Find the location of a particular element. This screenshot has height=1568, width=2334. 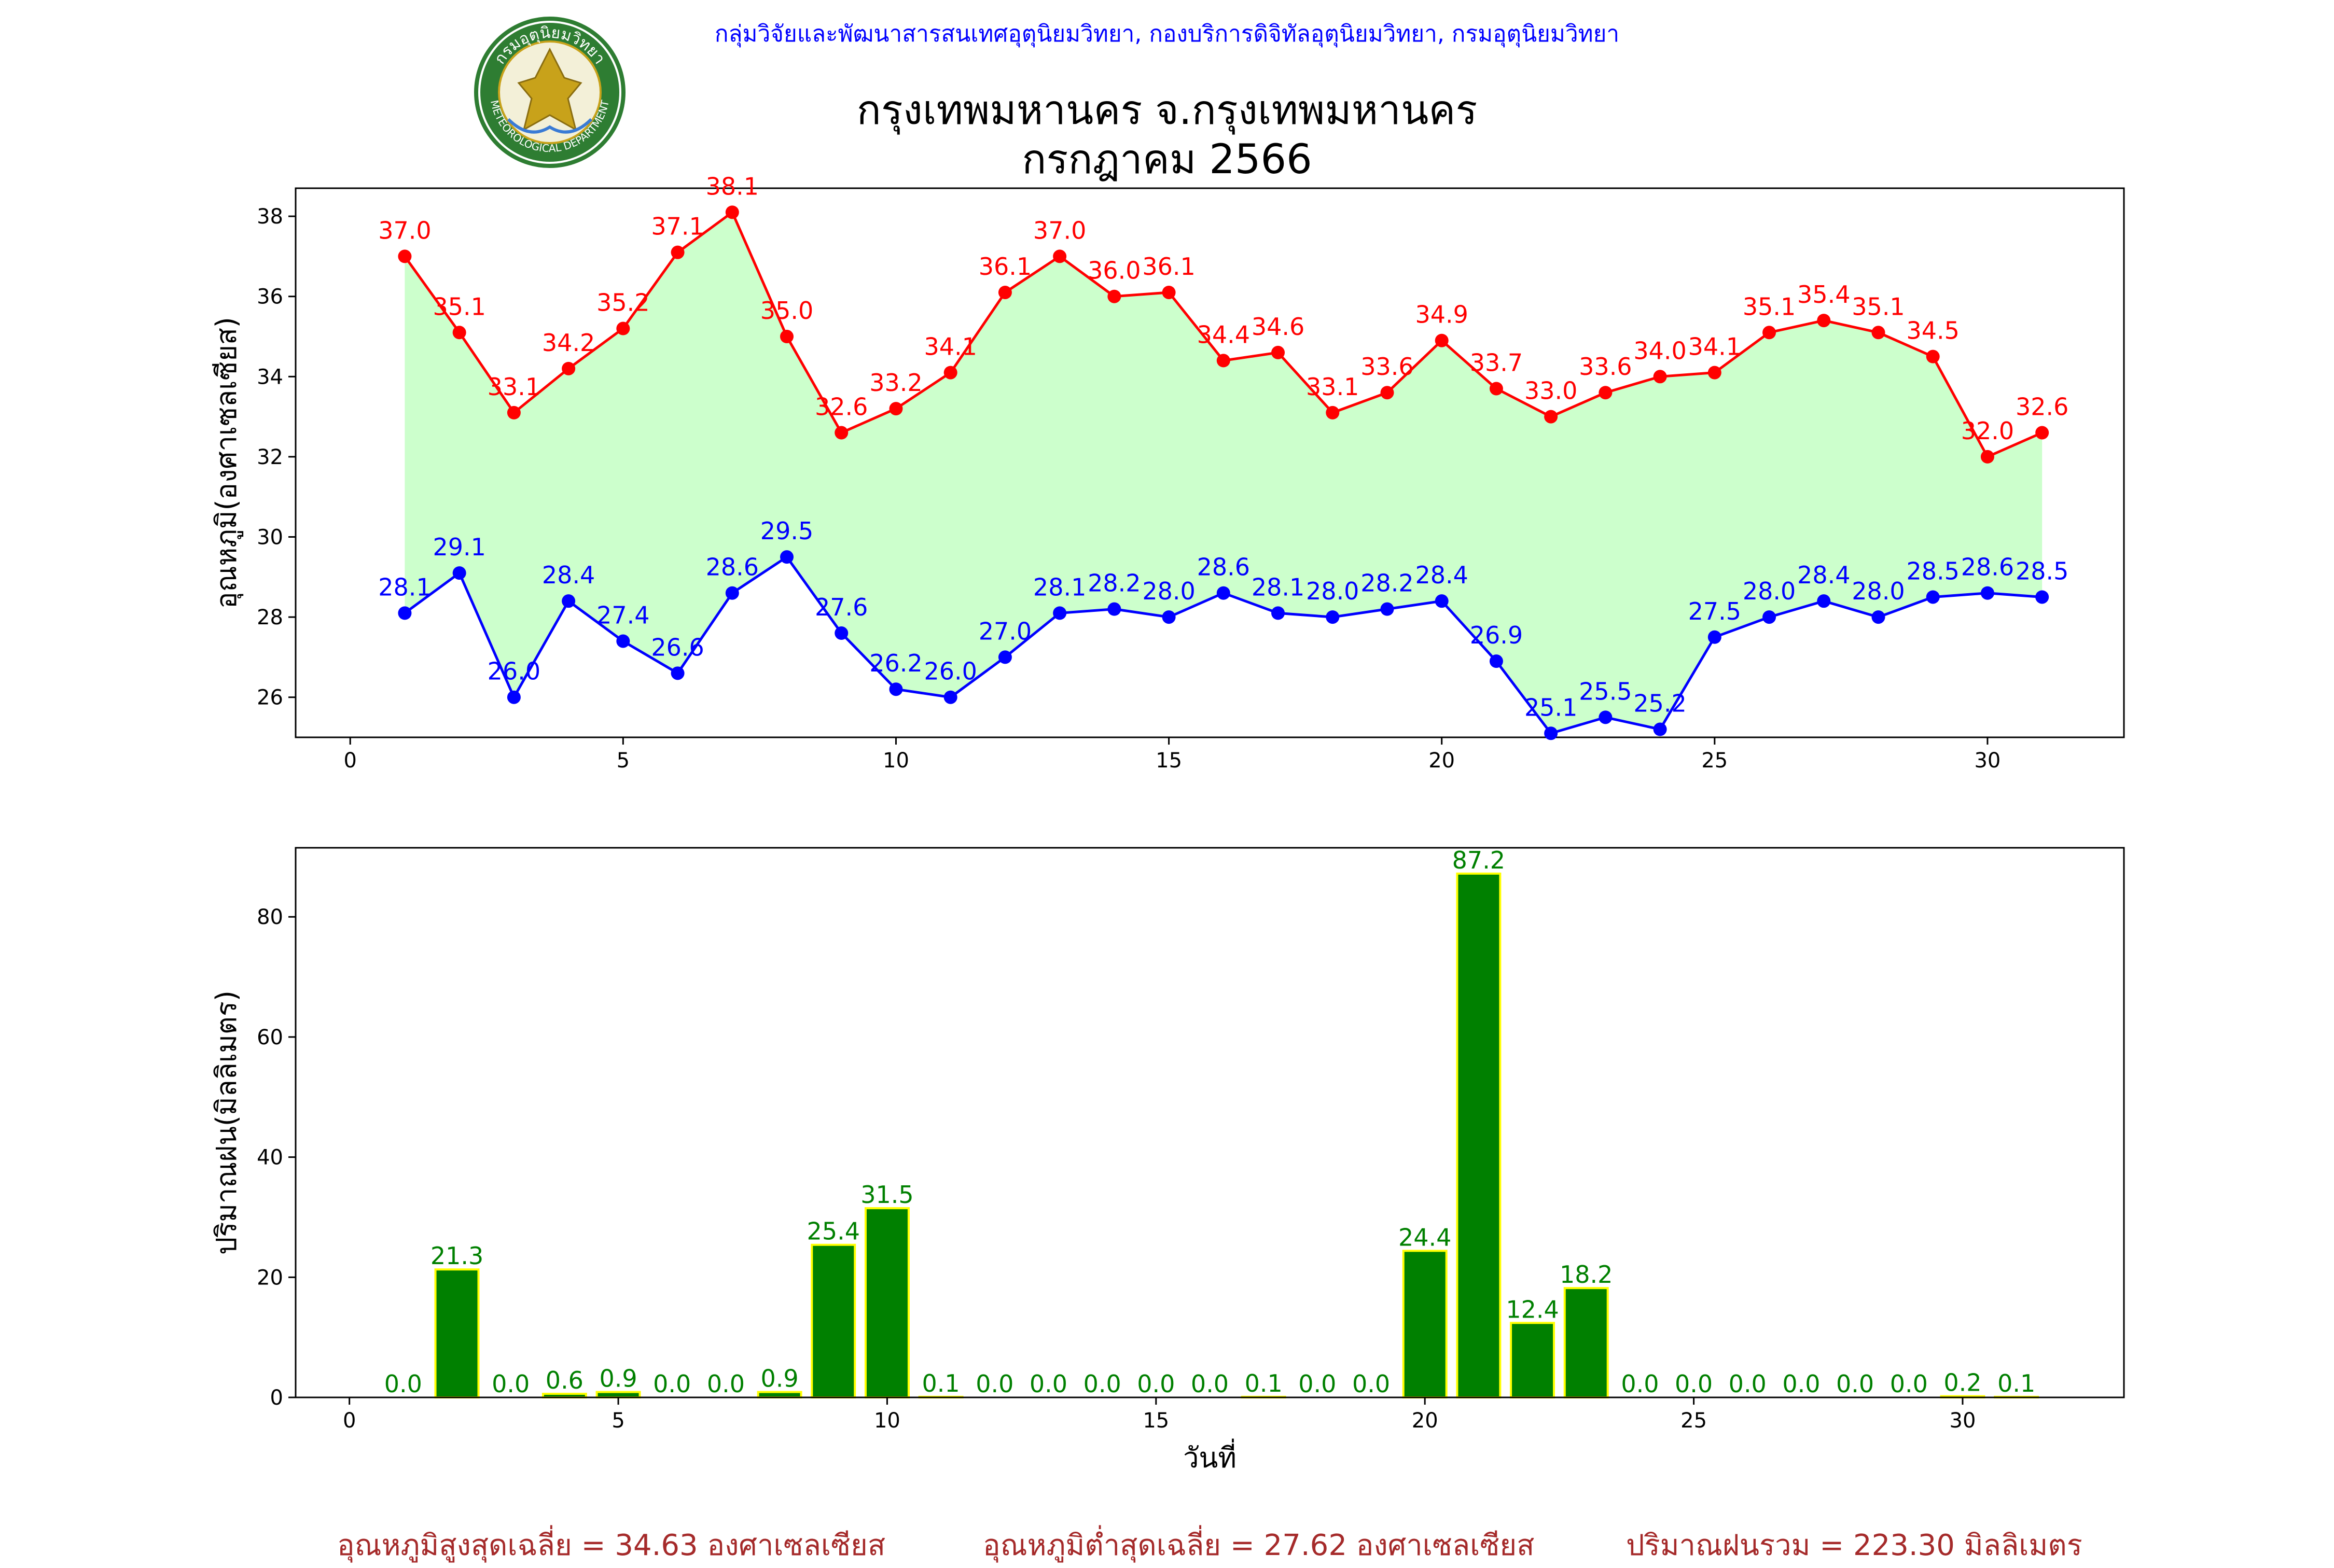

min-temperature-label: 25.1 is located at coordinates (1551, 707).